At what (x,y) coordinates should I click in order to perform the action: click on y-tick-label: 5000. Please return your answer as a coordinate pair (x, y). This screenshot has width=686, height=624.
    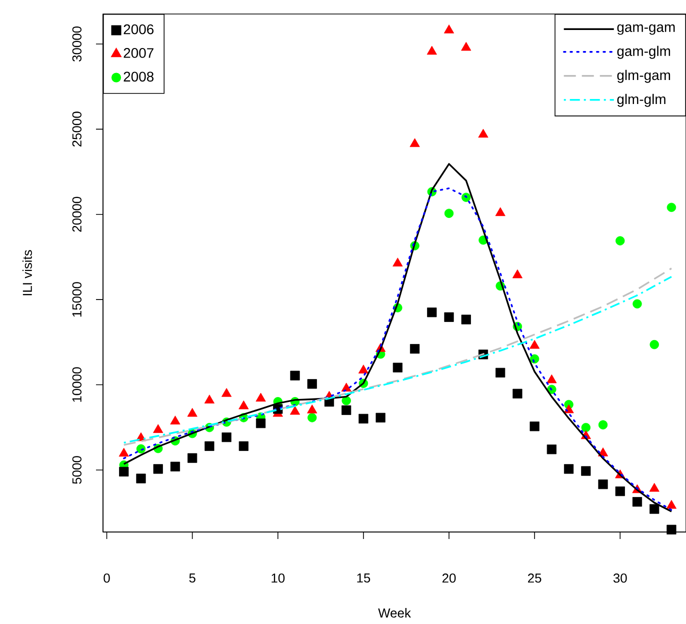
    Looking at the image, I should click on (77, 470).